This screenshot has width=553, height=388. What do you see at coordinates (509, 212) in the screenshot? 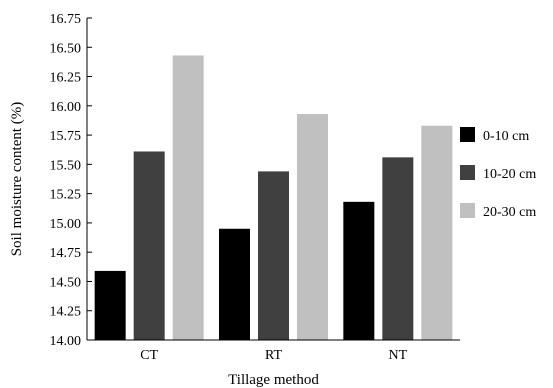
I see `legend-label: 20-30 cm` at bounding box center [509, 212].